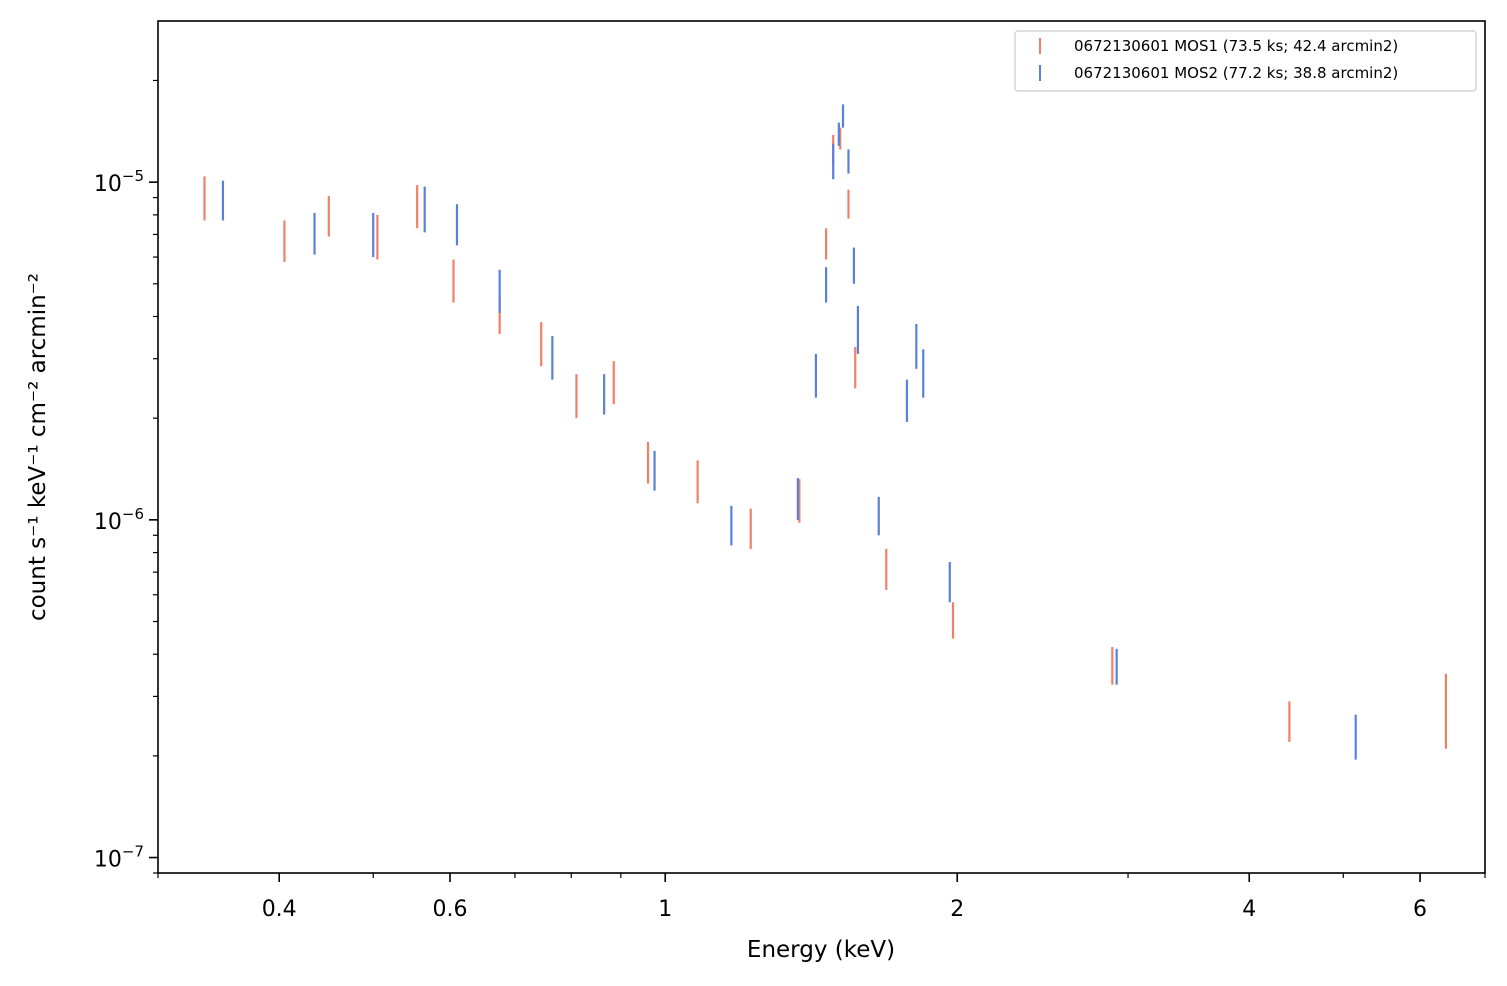  What do you see at coordinates (450, 909) in the screenshot?
I see `x-tick-label-0_6: 0.6` at bounding box center [450, 909].